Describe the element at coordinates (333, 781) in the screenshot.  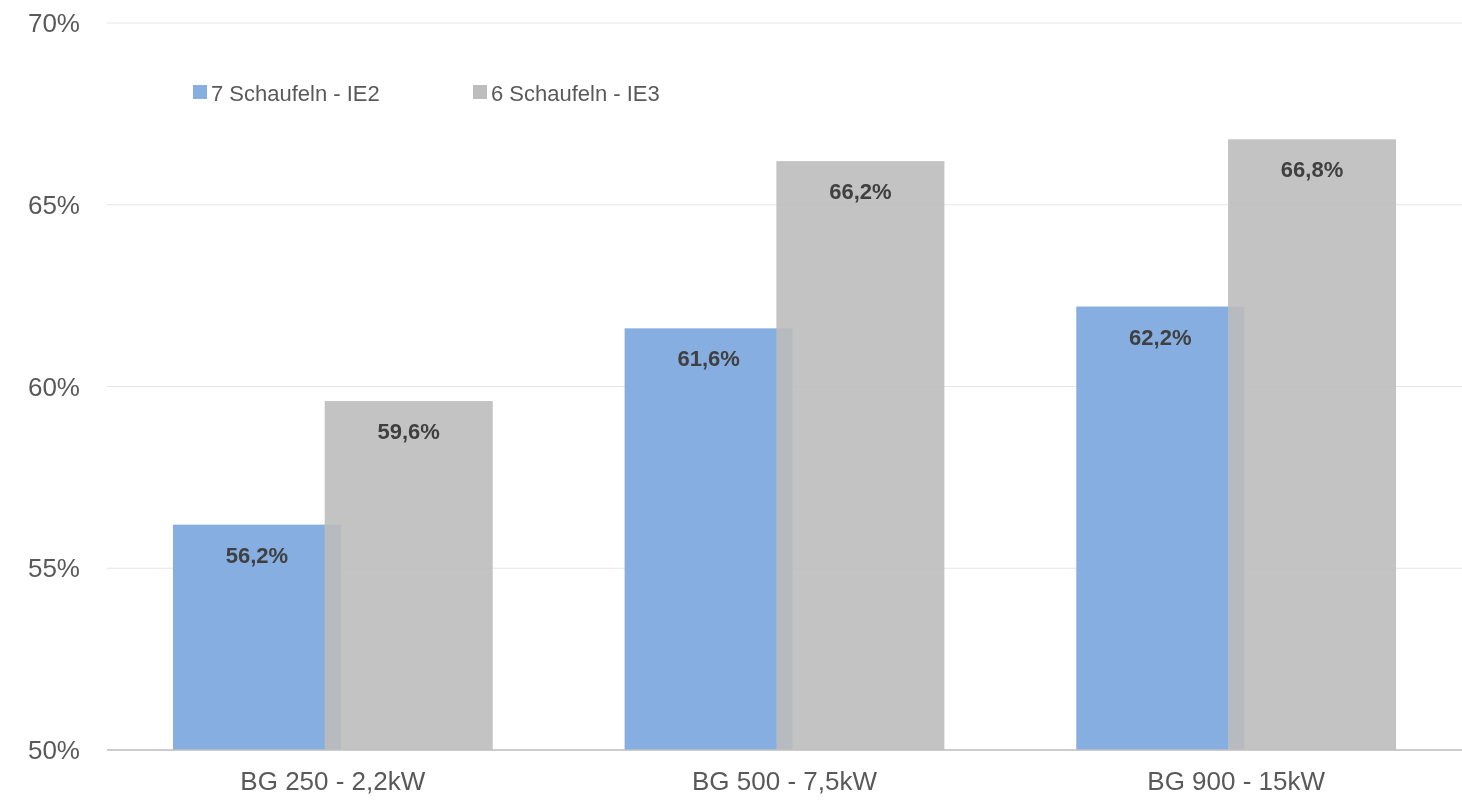
I see `x-tick-label: BG 250 - 2,2kW` at that location.